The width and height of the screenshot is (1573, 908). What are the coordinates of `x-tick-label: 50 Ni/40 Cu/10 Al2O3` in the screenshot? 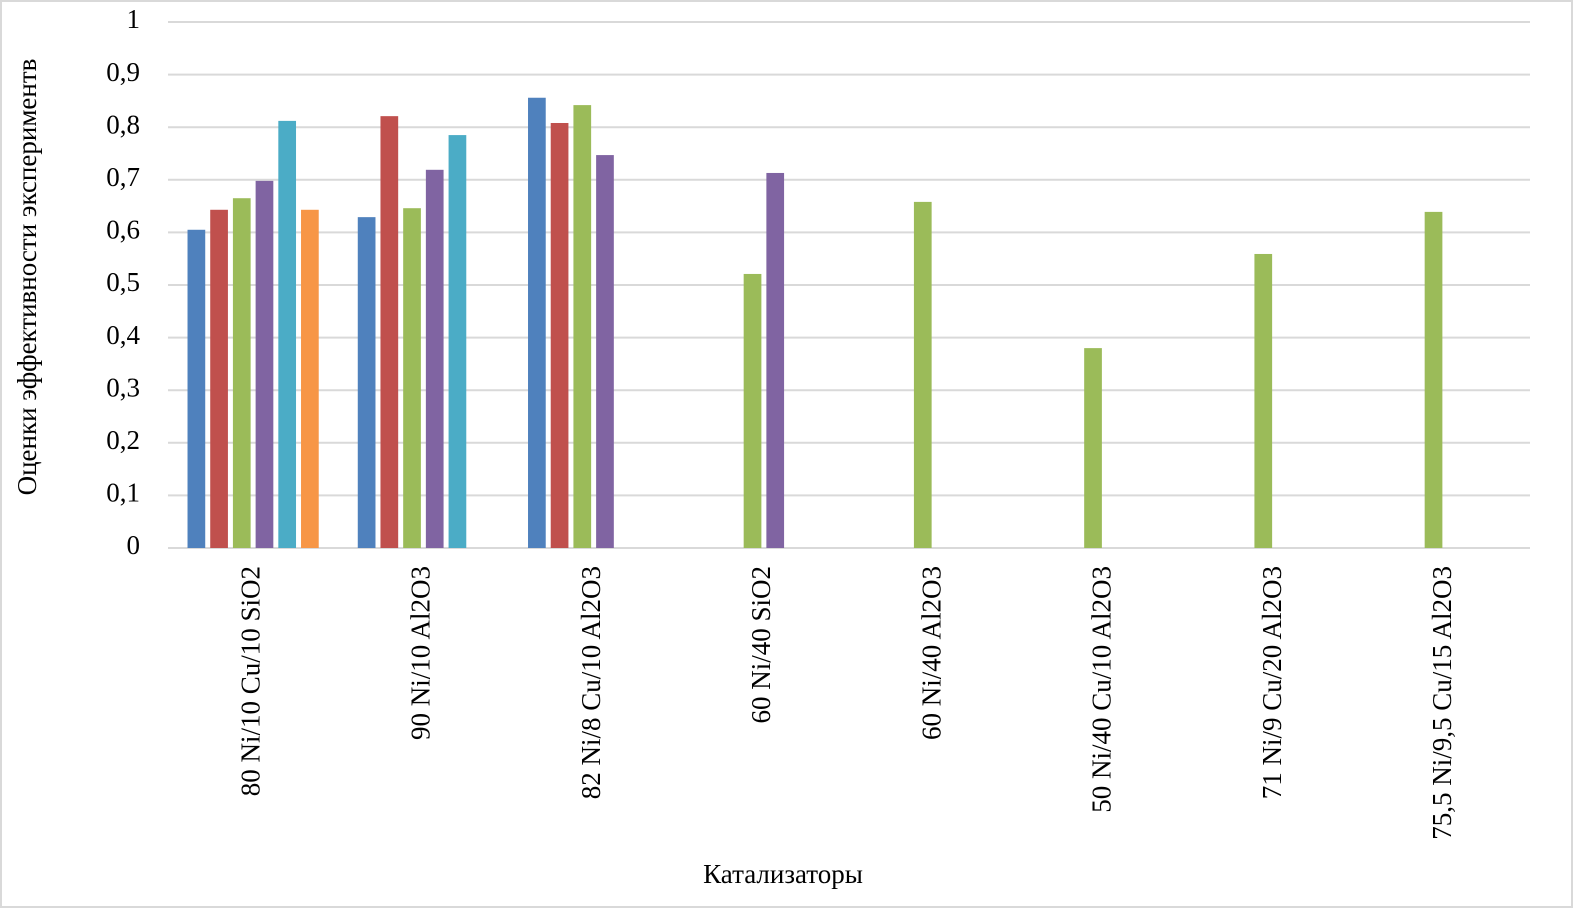 It's located at (1102, 689).